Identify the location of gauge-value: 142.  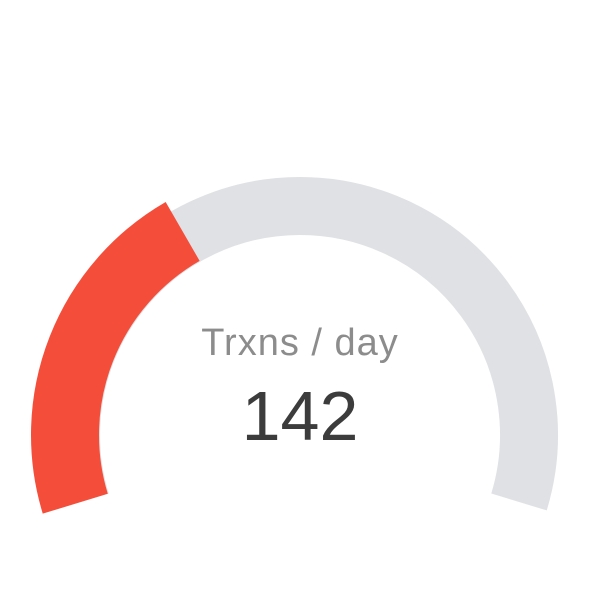
(300, 416).